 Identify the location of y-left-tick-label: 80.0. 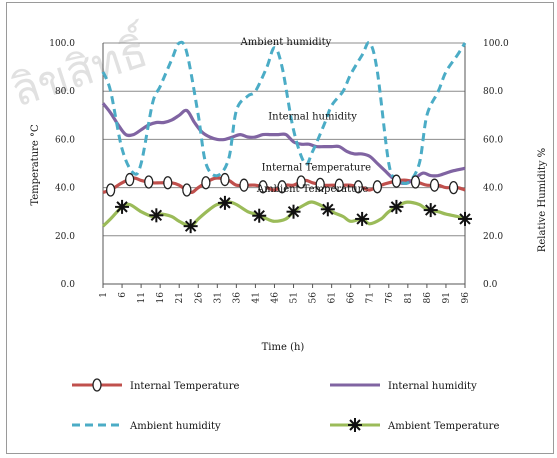
(65, 92).